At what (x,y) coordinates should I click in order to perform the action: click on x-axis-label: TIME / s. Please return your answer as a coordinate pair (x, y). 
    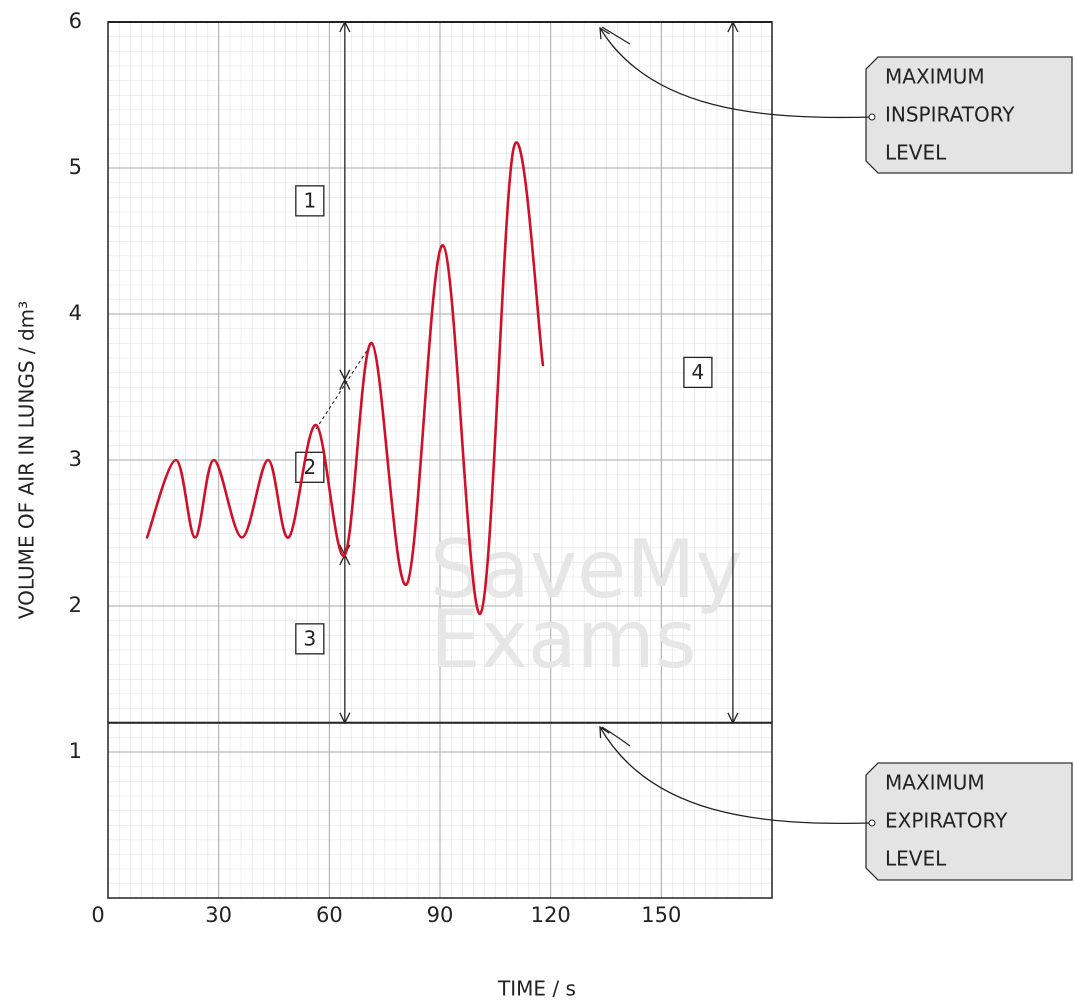
    Looking at the image, I should click on (536, 989).